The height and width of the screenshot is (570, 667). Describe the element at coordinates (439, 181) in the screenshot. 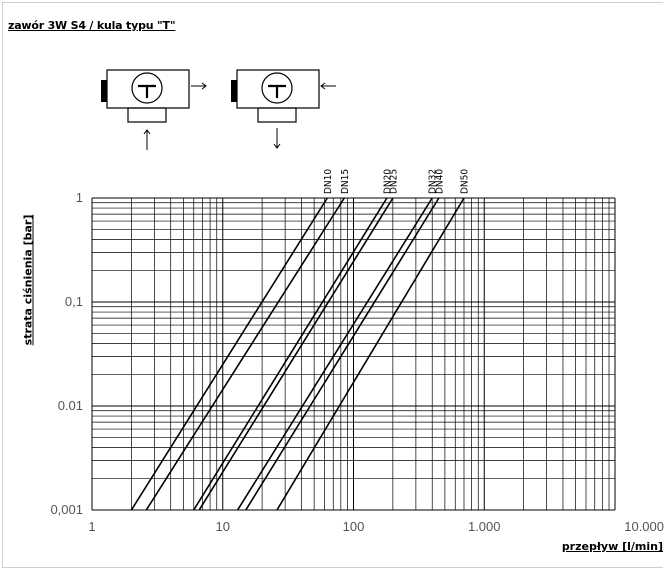

I see `series-label-dn40: DN40` at that location.